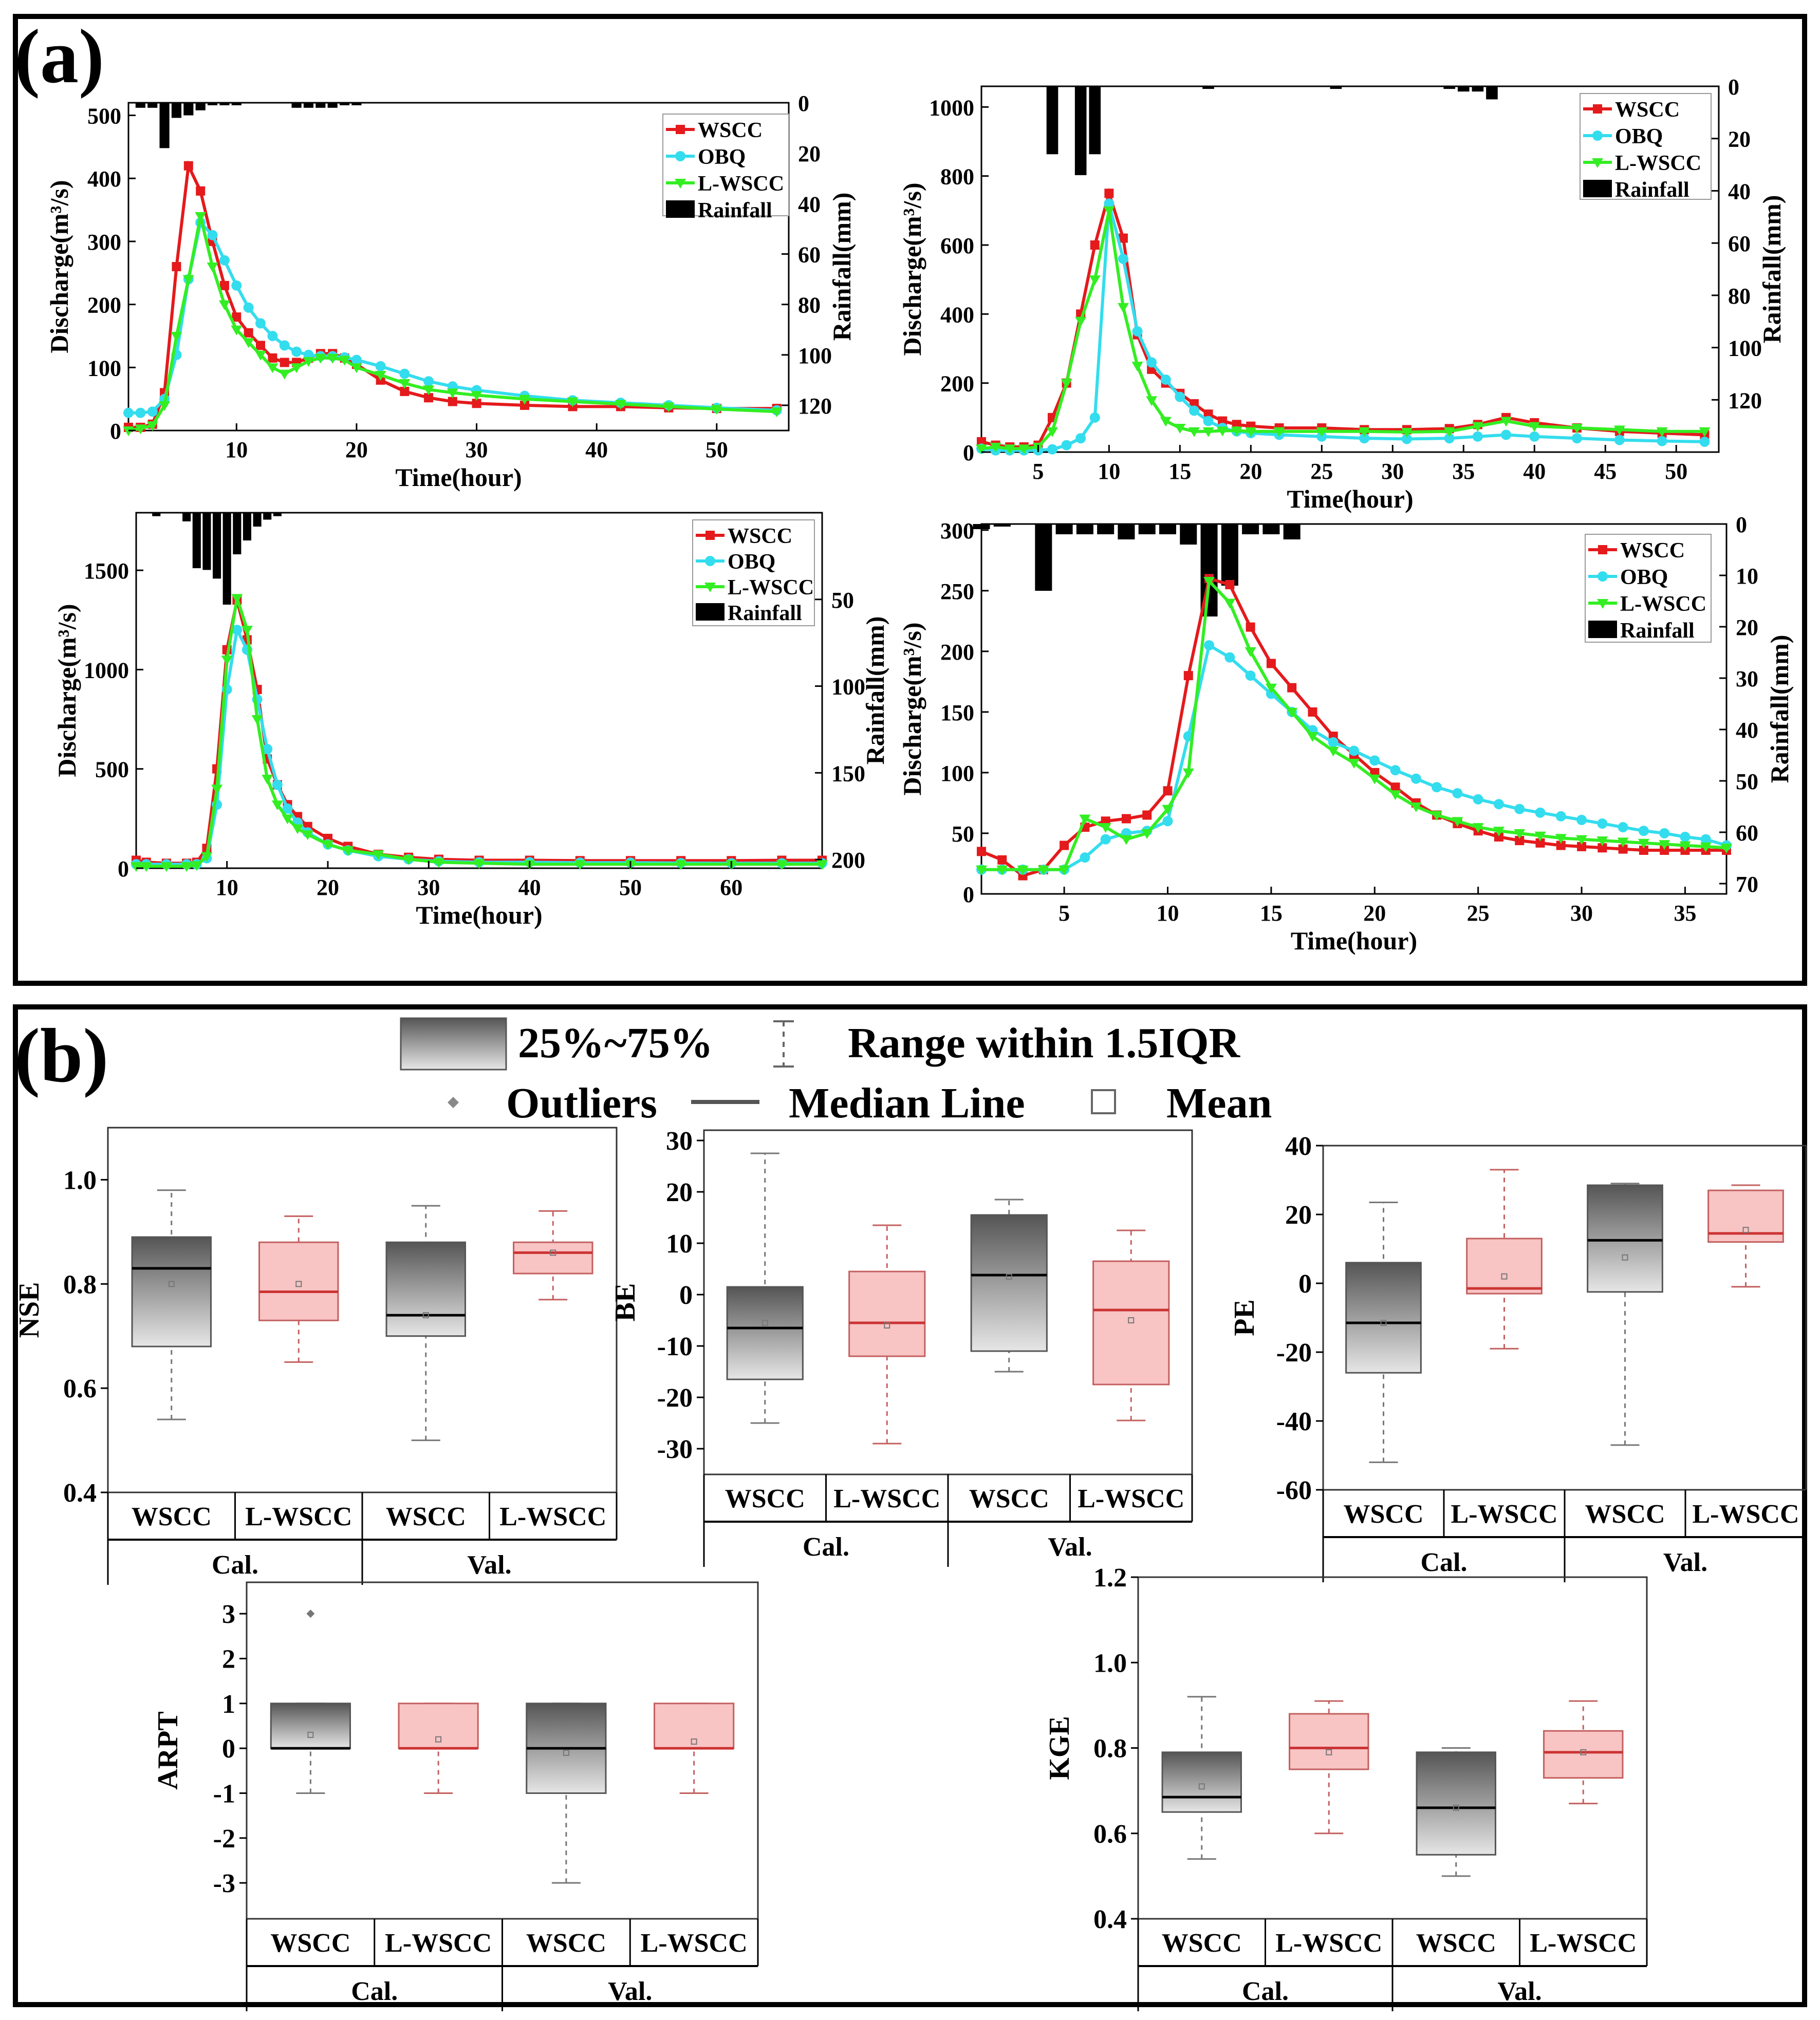  I want to click on legend-entry: L-WSCC, so click(1658, 163).